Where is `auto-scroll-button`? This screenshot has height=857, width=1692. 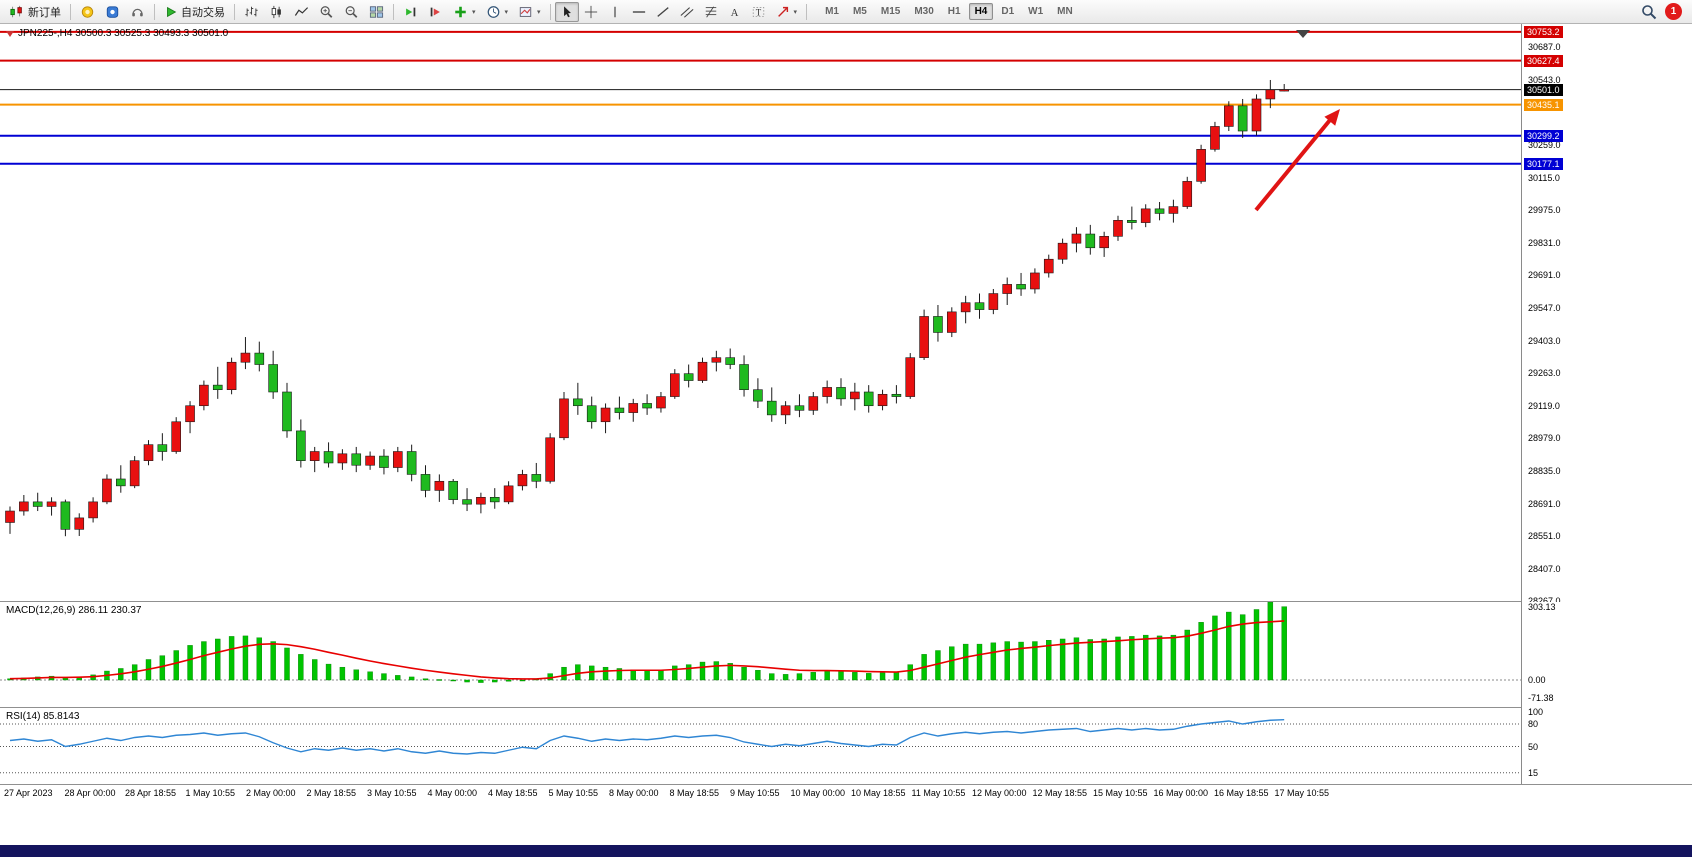
auto-scroll-button is located at coordinates (410, 12).